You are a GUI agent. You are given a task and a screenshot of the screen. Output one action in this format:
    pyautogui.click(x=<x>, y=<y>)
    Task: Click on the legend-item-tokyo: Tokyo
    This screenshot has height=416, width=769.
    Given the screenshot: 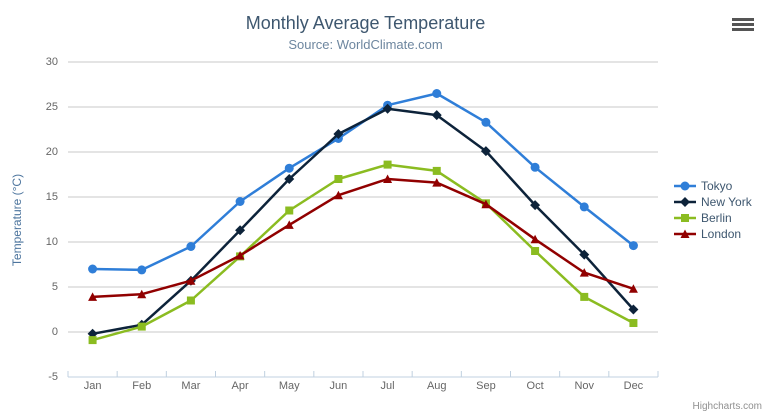 What is the action you would take?
    pyautogui.click(x=713, y=186)
    